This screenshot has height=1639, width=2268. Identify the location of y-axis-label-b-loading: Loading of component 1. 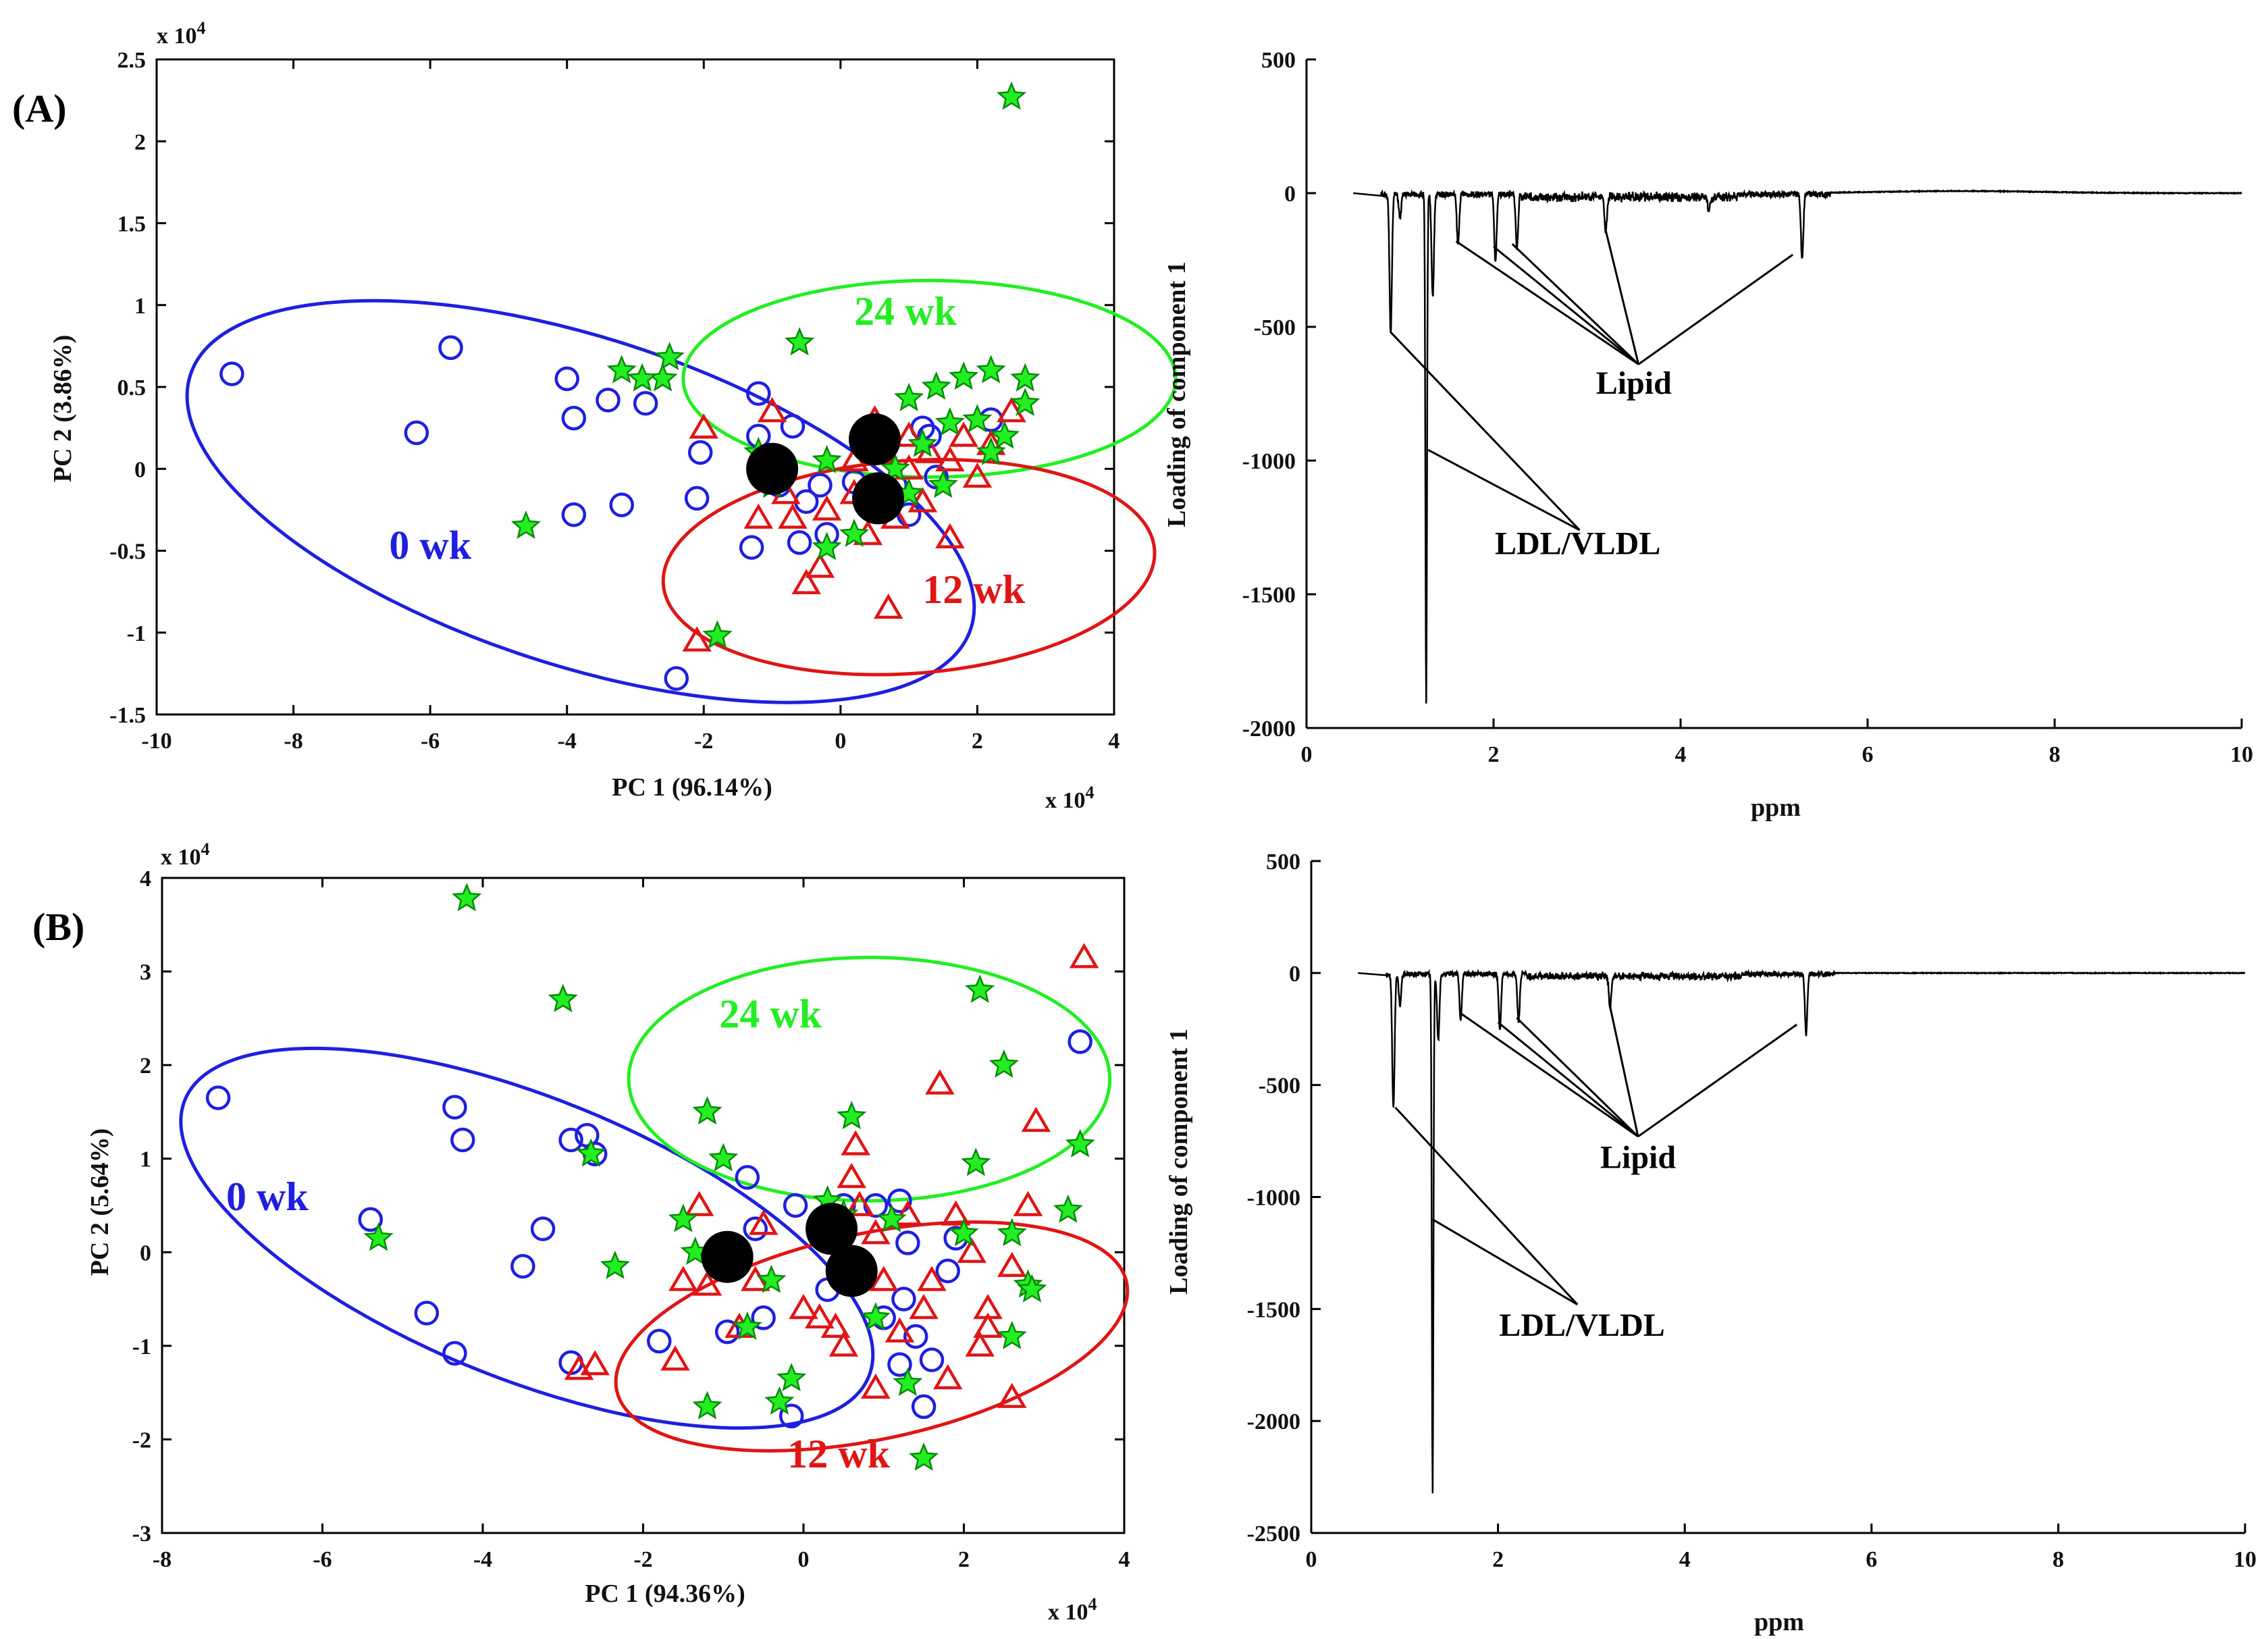
(1179, 1162).